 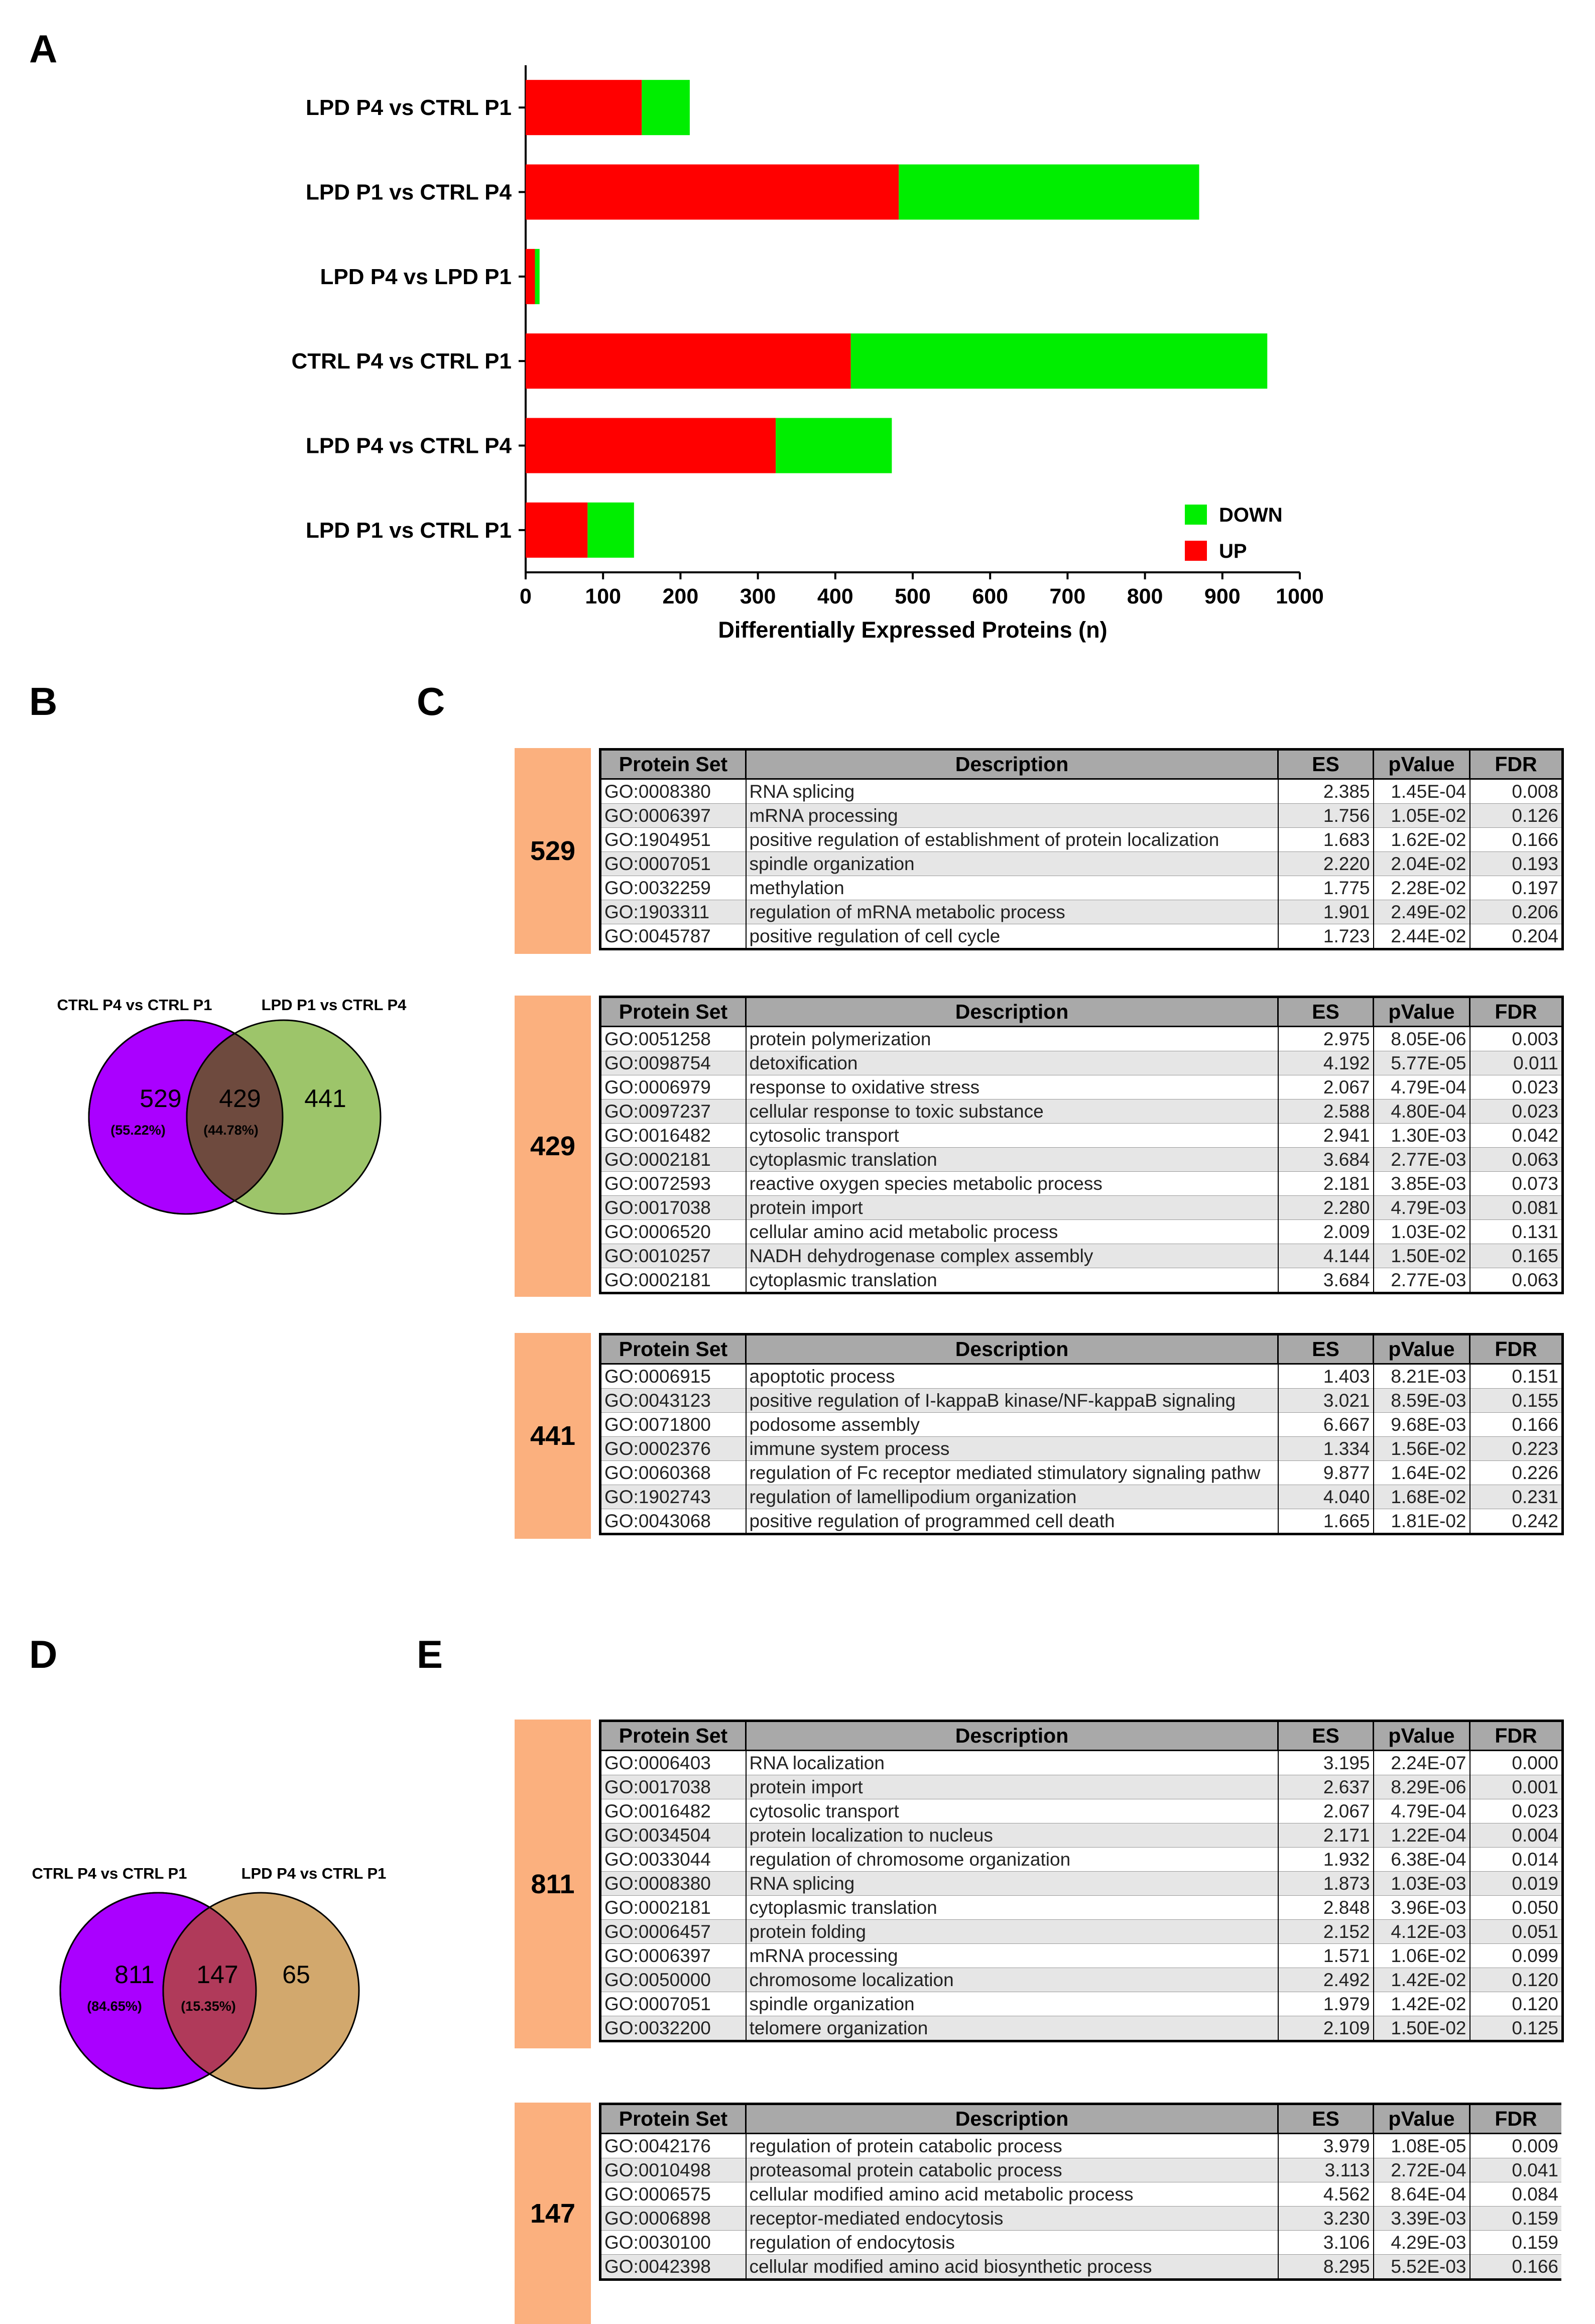 I want to click on description-cell: regulation of lamellipodium organization, so click(x=1012, y=1497).